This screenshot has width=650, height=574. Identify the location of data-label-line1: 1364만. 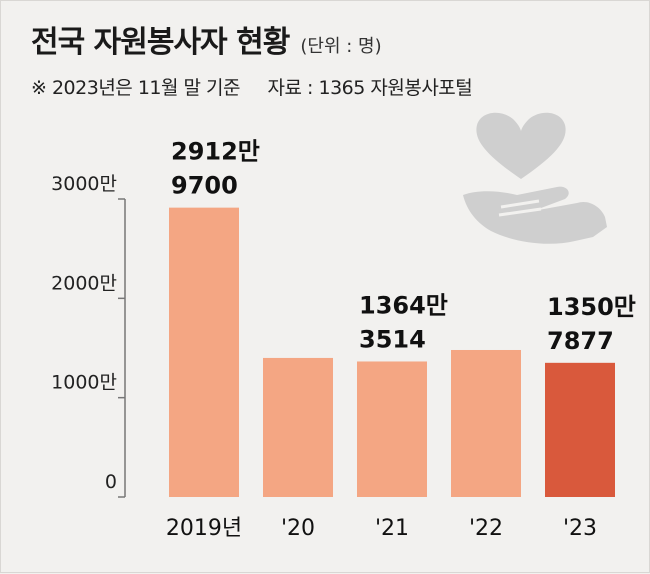
(403, 305).